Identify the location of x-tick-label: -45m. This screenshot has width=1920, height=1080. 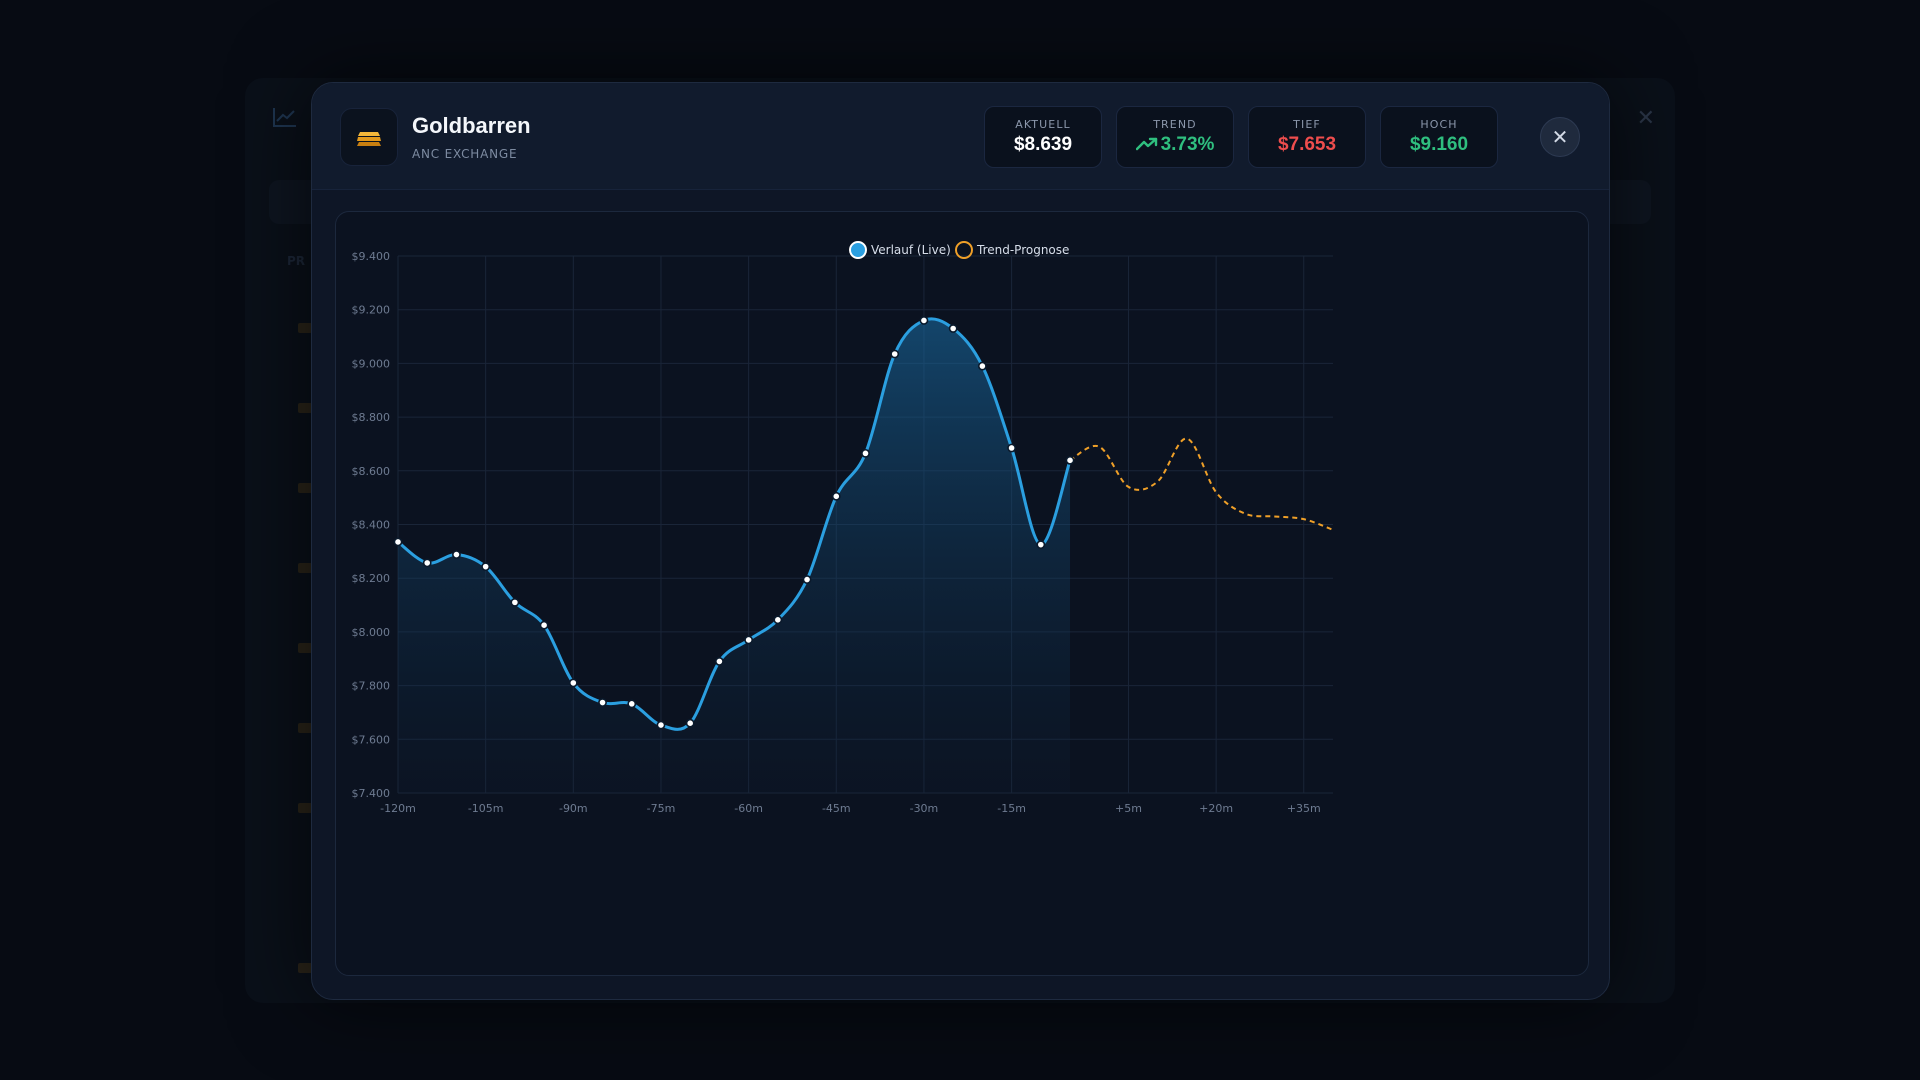
(836, 808).